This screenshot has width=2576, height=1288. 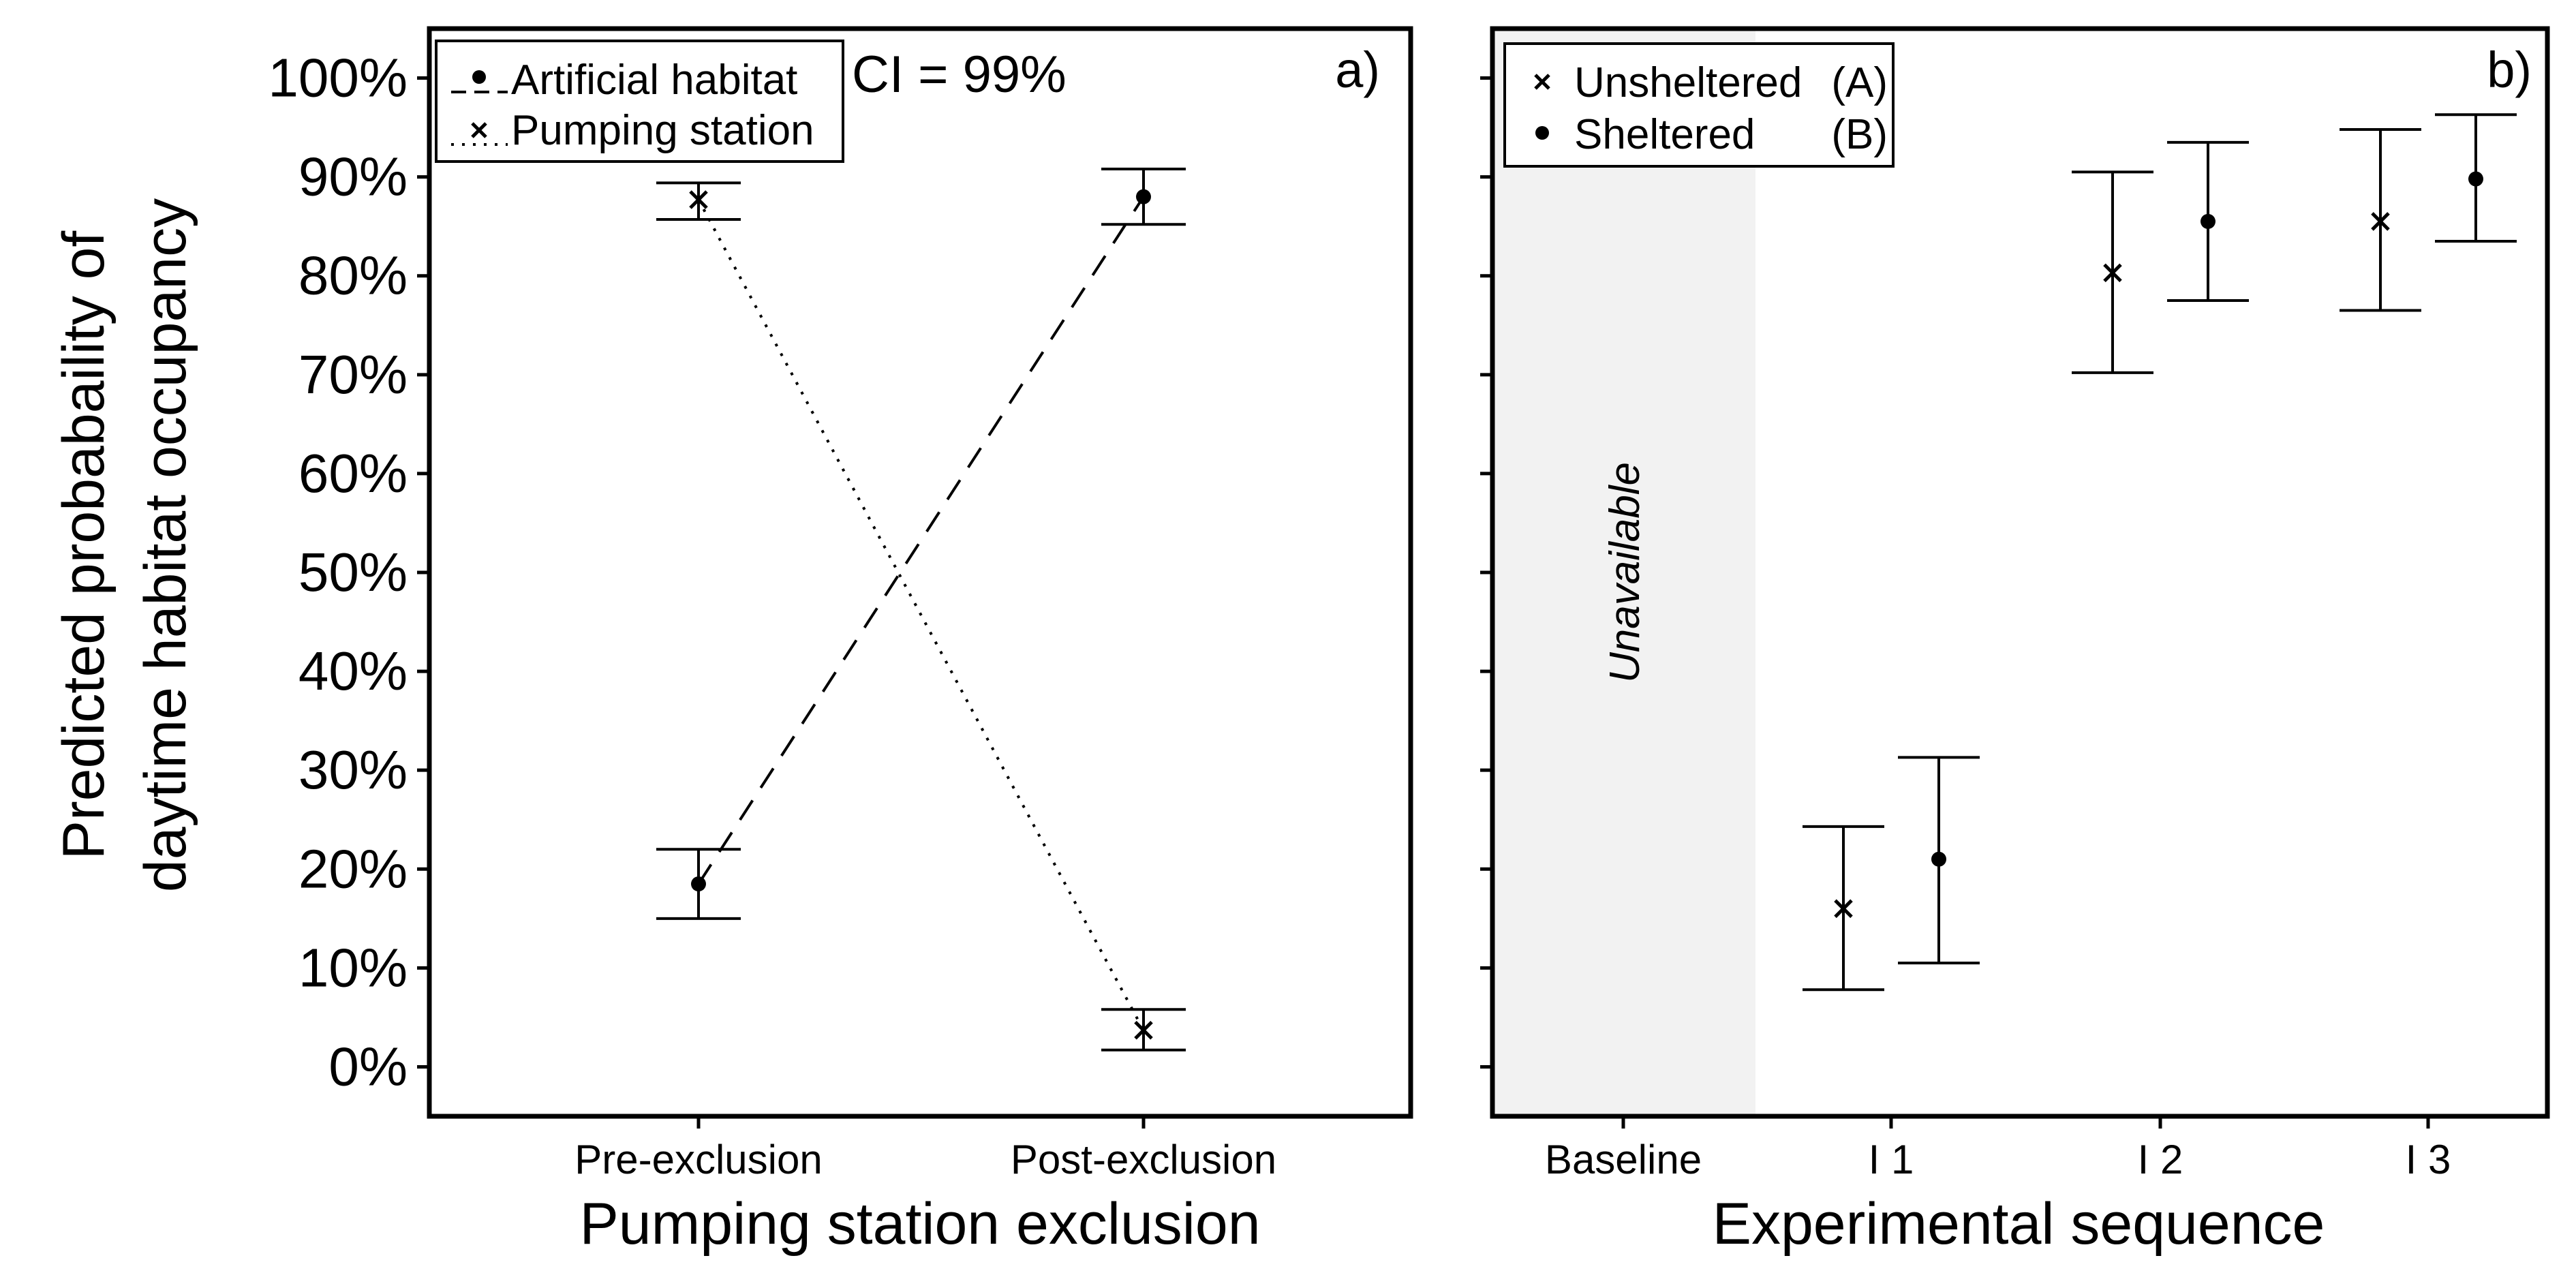 I want to click on y-tick-label: 30%, so click(x=353, y=769).